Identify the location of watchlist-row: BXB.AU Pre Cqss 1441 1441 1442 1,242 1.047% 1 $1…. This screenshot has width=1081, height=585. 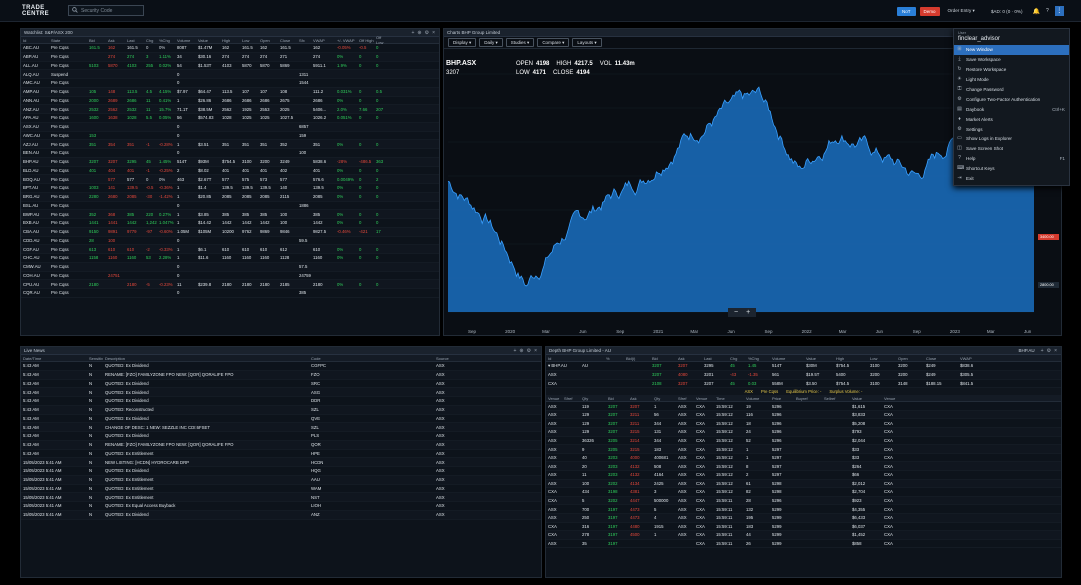
(230, 223).